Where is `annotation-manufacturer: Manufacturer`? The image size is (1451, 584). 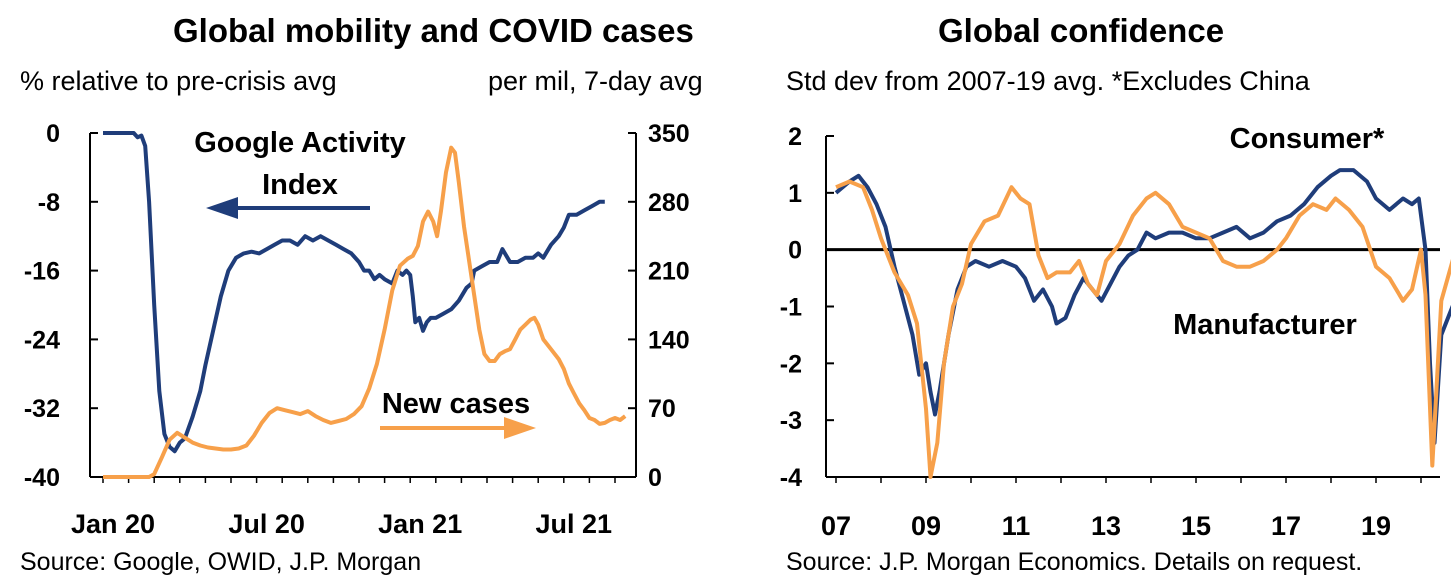
annotation-manufacturer: Manufacturer is located at coordinates (1265, 325).